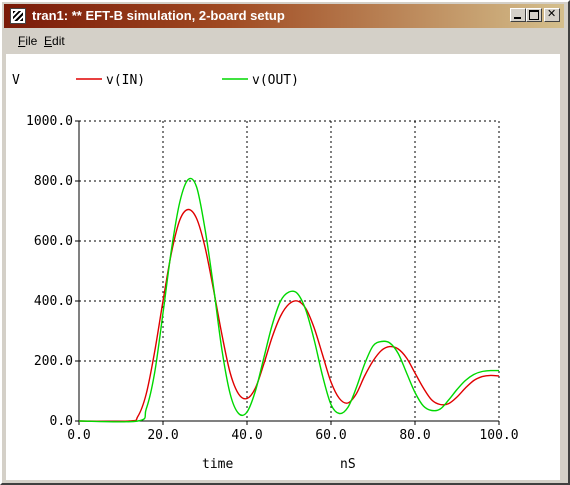 This screenshot has height=485, width=570. What do you see at coordinates (330, 435) in the screenshot?
I see `x-tick-label: 60.0` at bounding box center [330, 435].